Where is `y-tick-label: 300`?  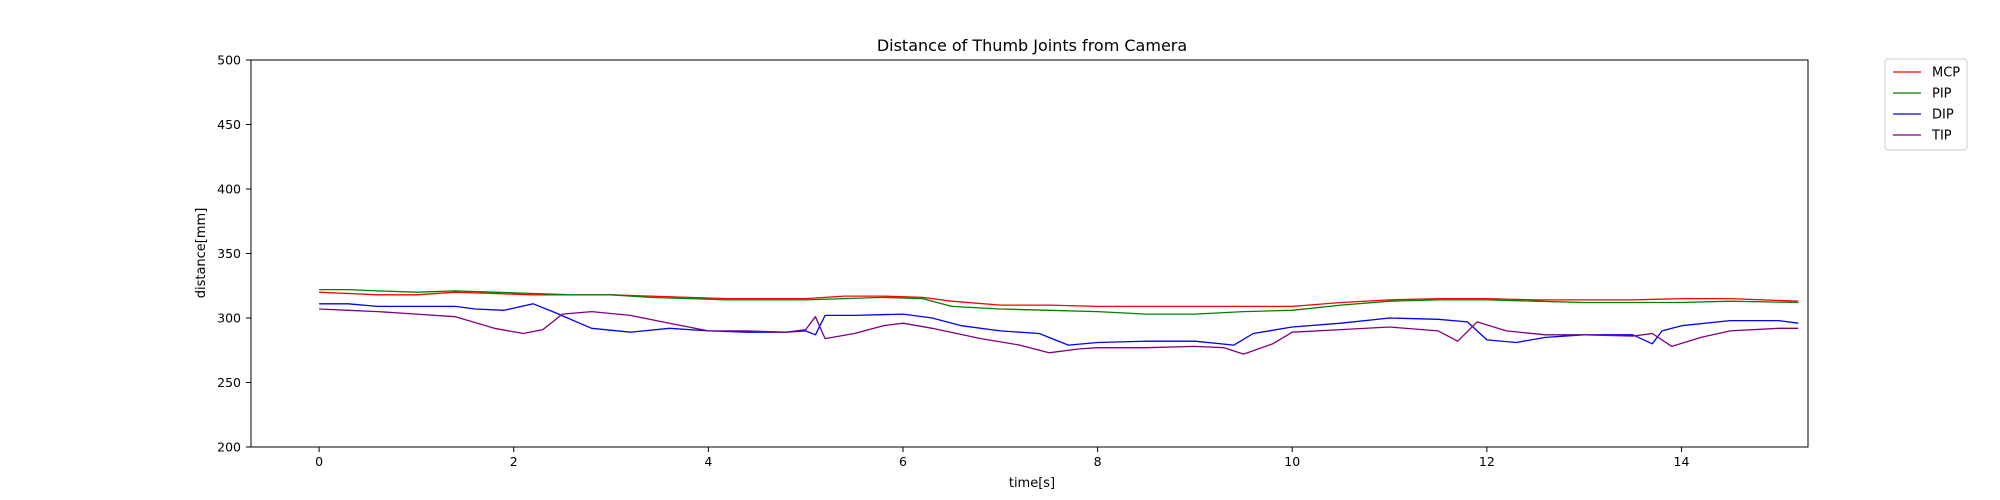 y-tick-label: 300 is located at coordinates (229, 318).